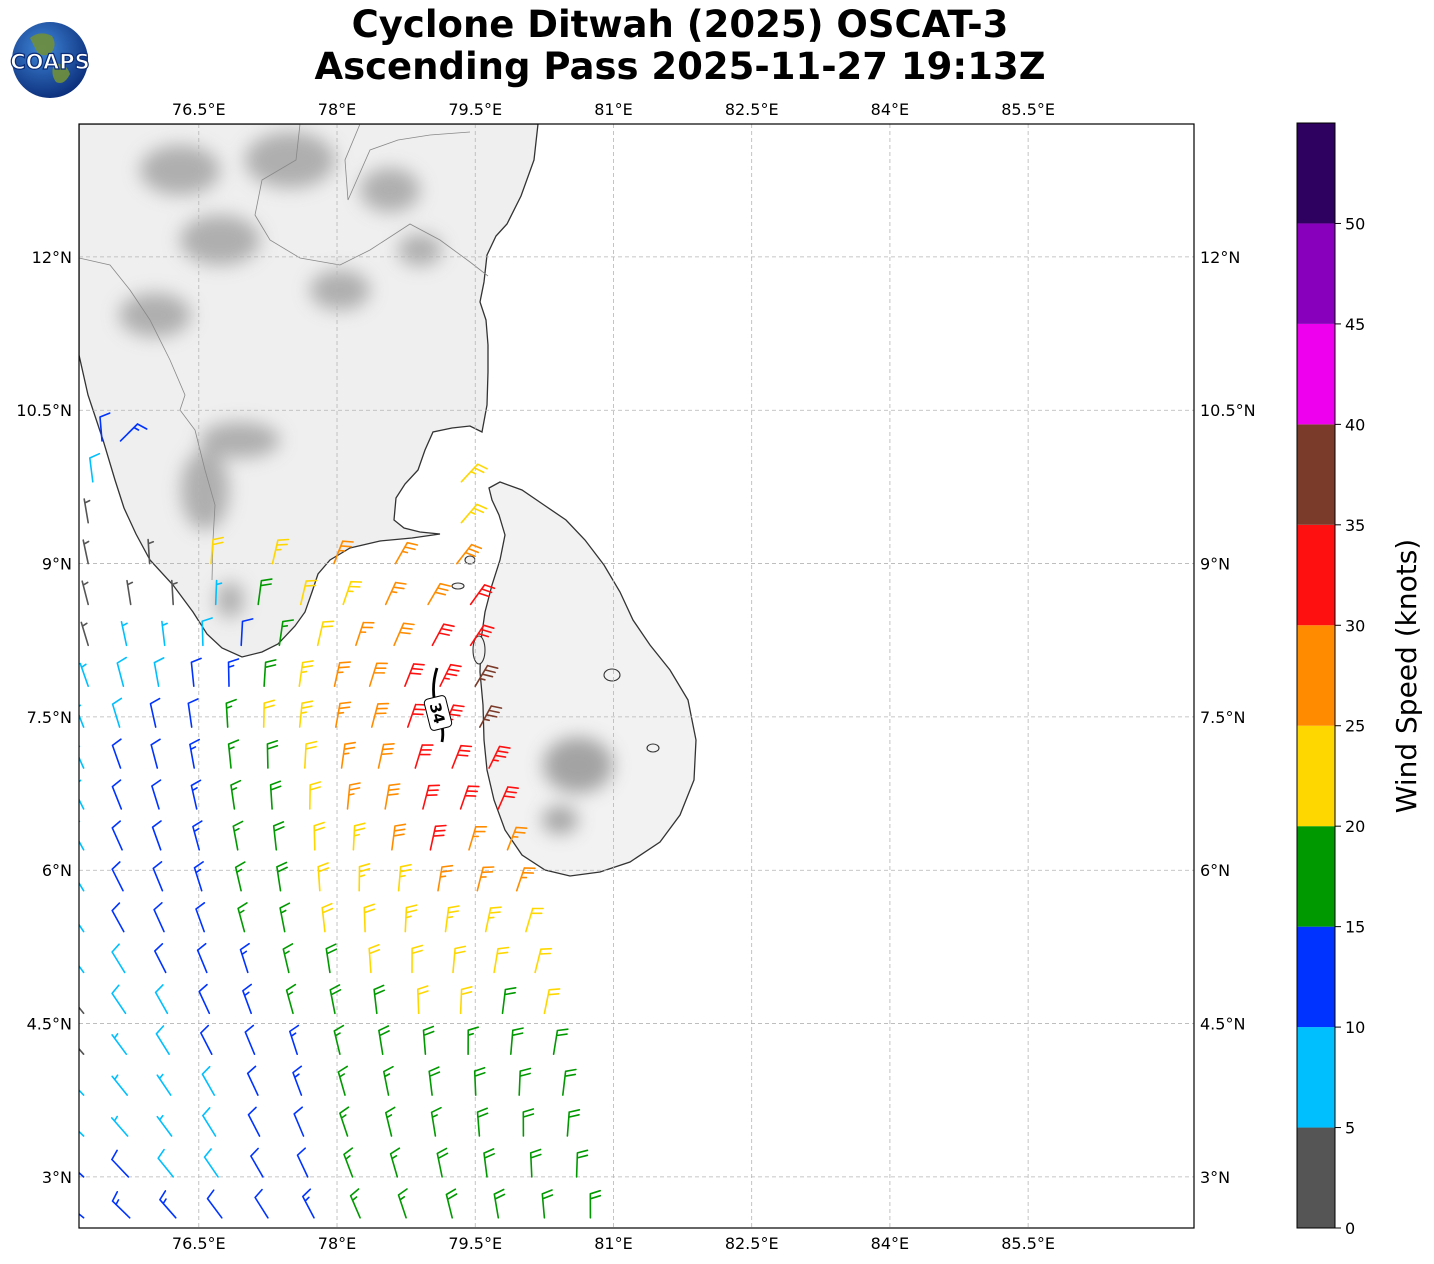  Describe the element at coordinates (1028, 109) in the screenshot. I see `lon-tick-label: 85.5°E` at that location.